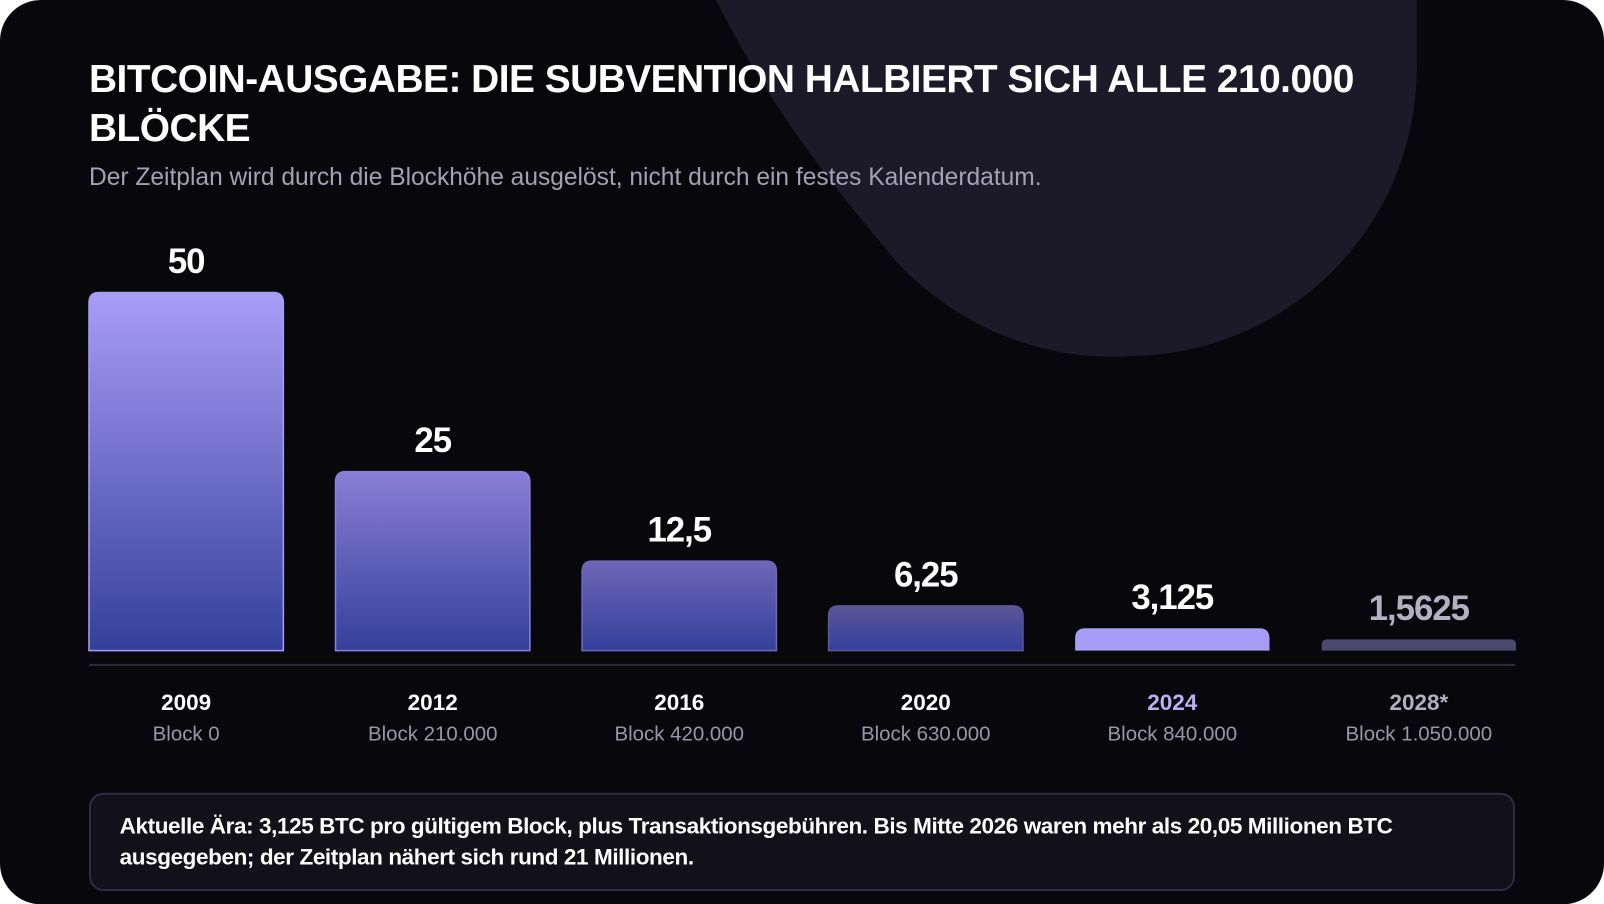  What do you see at coordinates (1173, 734) in the screenshot?
I see `x-sublabel: Block 840.000` at bounding box center [1173, 734].